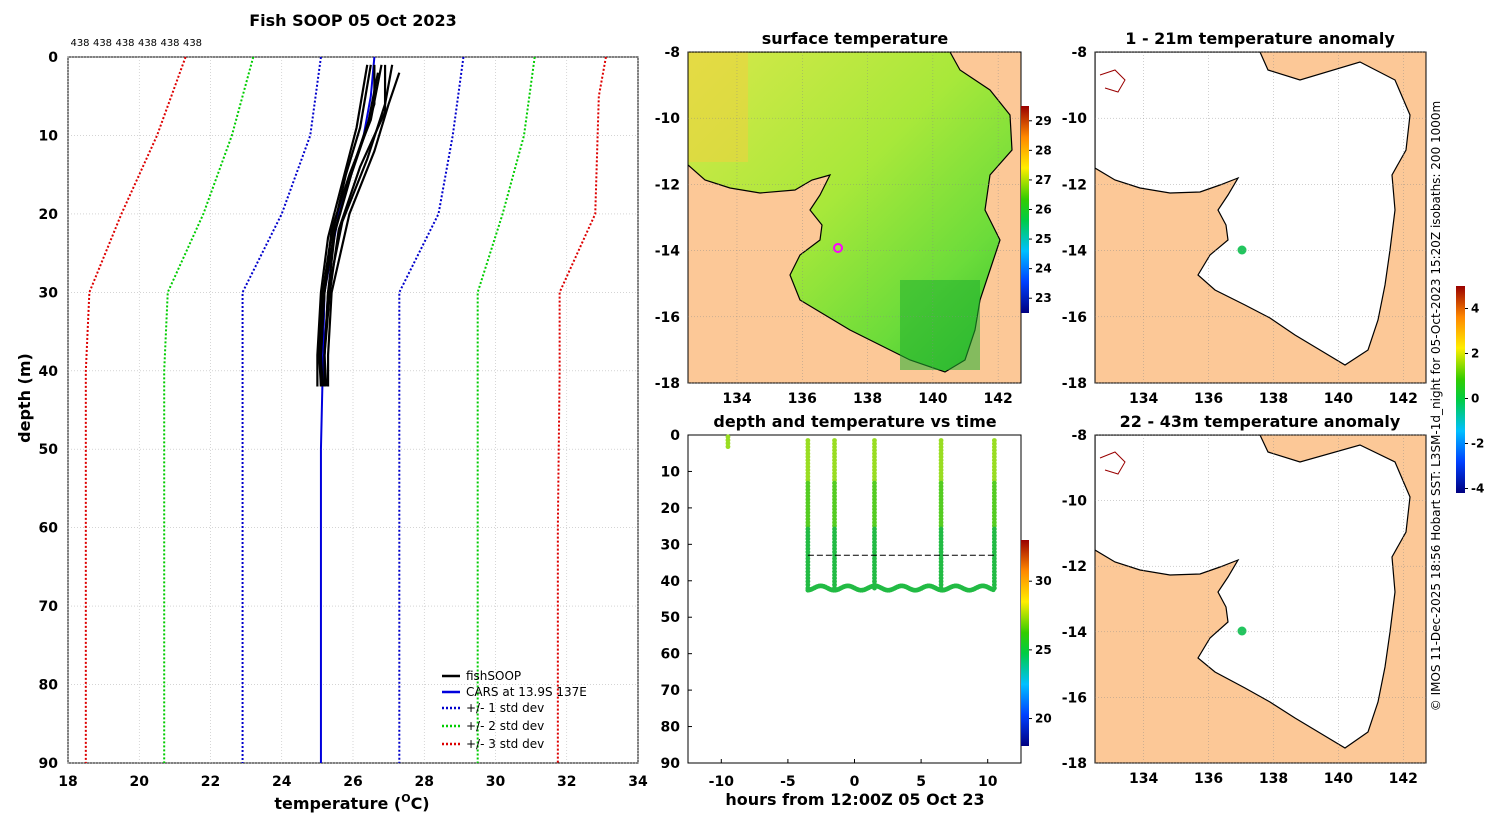  I want to click on map-x-tick: 140, so click(932, 399).